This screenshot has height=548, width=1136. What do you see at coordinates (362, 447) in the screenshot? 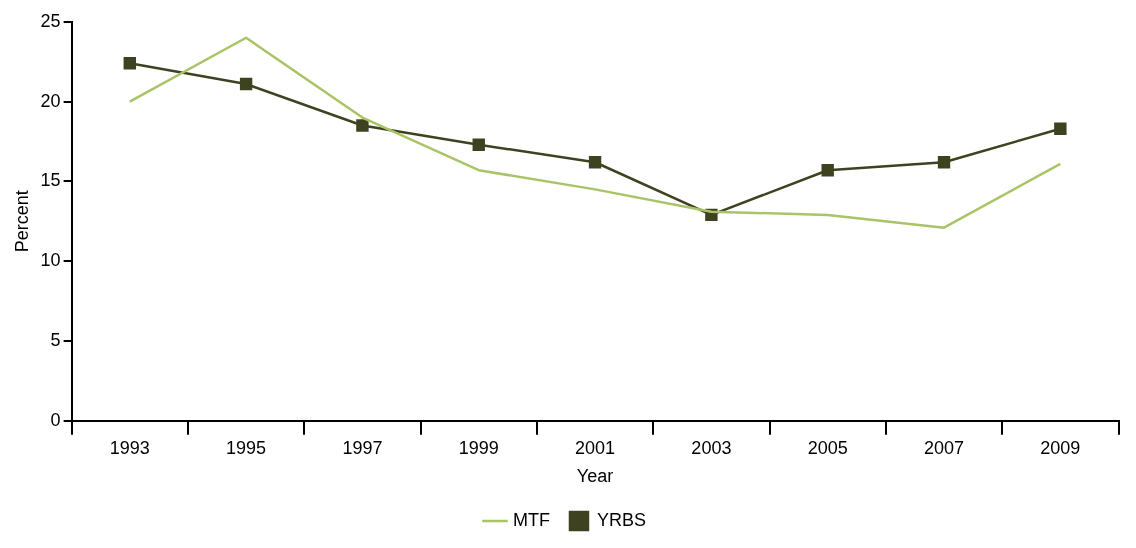
I see `x-tick-label: 1997` at bounding box center [362, 447].